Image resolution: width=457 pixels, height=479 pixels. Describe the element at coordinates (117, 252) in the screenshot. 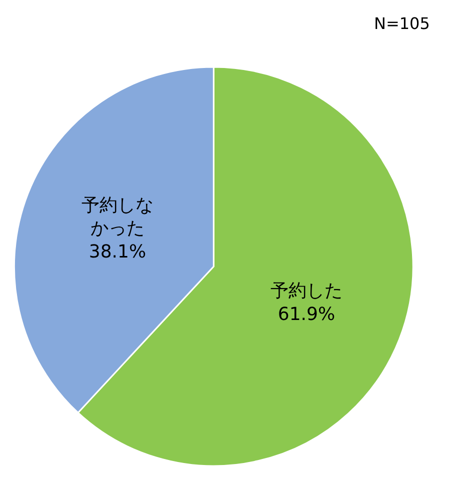

I see `data-label: 38.1%` at that location.